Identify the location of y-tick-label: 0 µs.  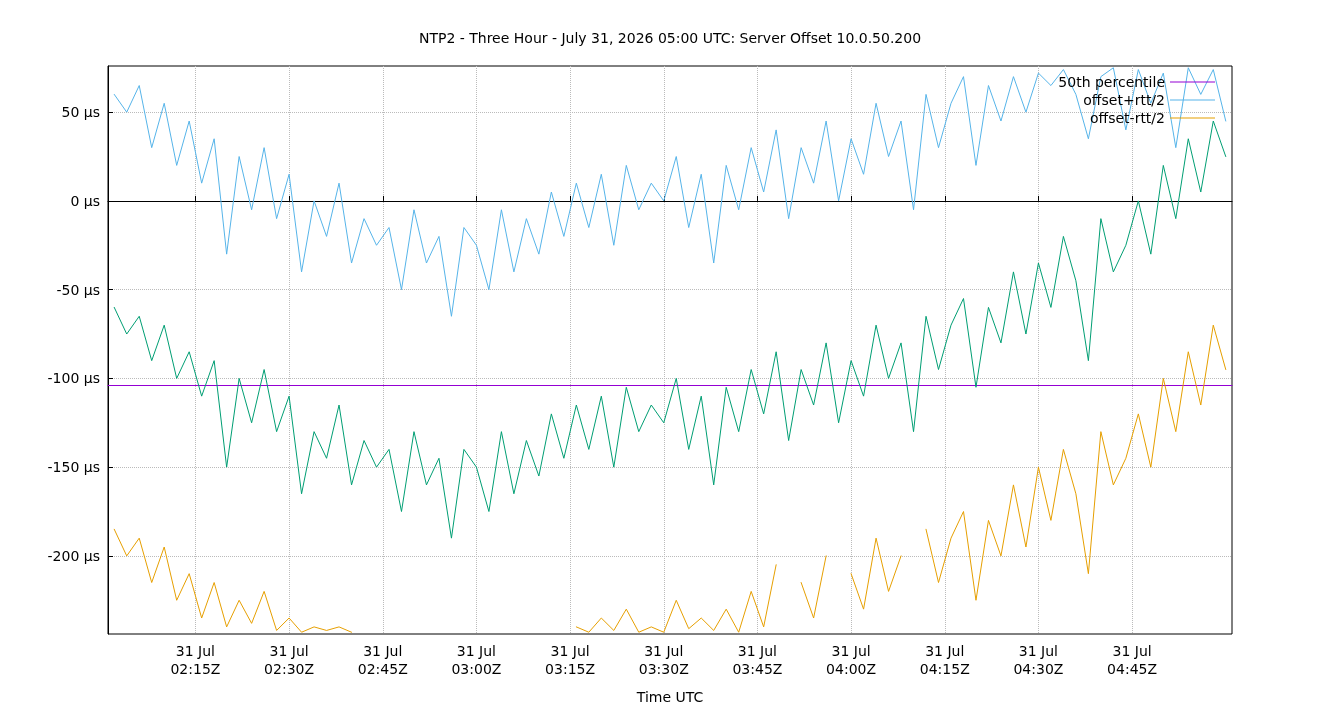
(85, 200).